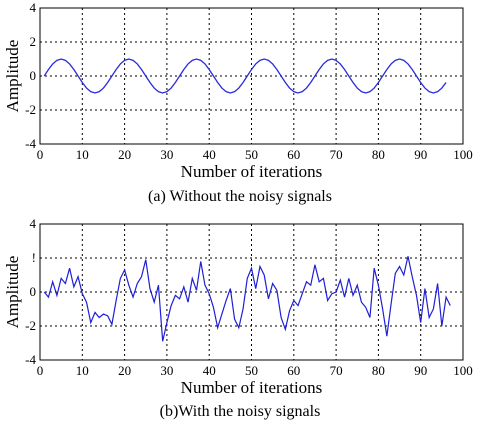 The image size is (480, 428). I want to click on caption-b: (b)With the noisy signals, so click(240, 411).